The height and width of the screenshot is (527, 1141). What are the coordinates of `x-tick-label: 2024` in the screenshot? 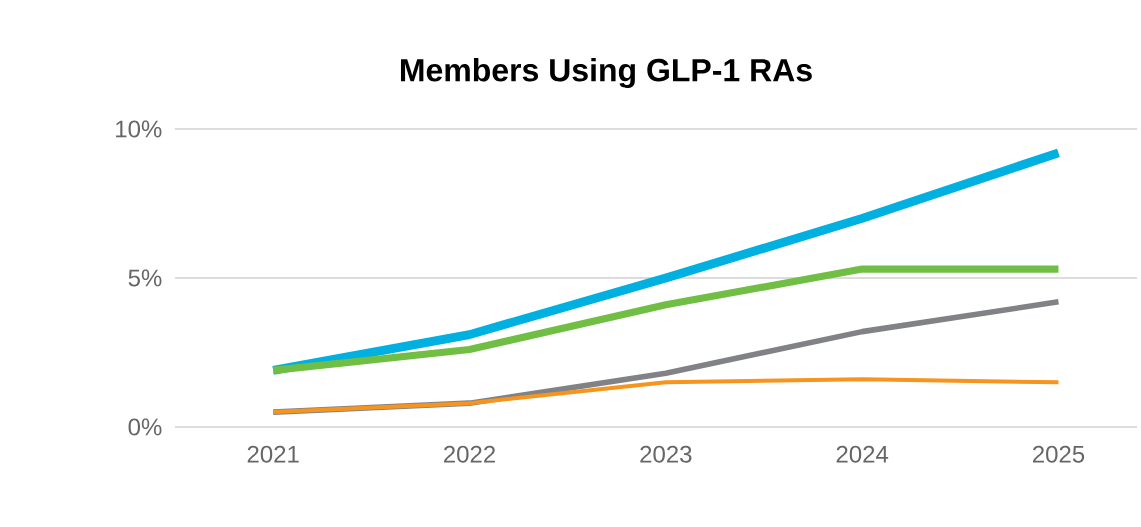 It's located at (862, 454).